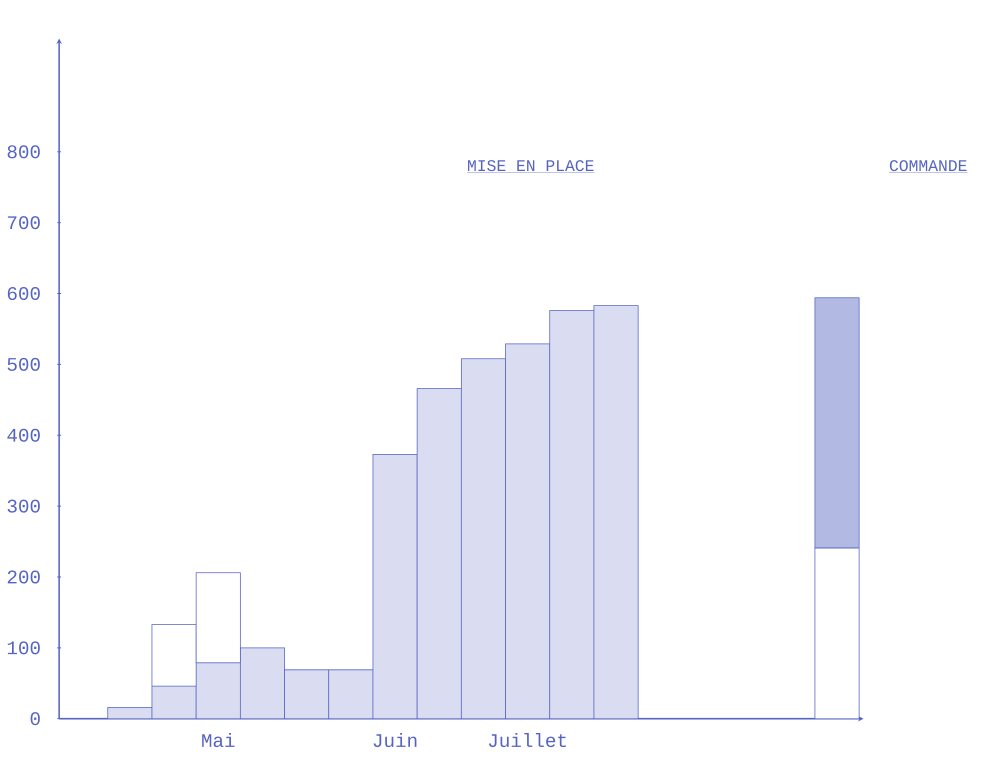 This screenshot has width=985, height=777. Describe the element at coordinates (531, 166) in the screenshot. I see `annotation: MISE EN PLACE` at that location.